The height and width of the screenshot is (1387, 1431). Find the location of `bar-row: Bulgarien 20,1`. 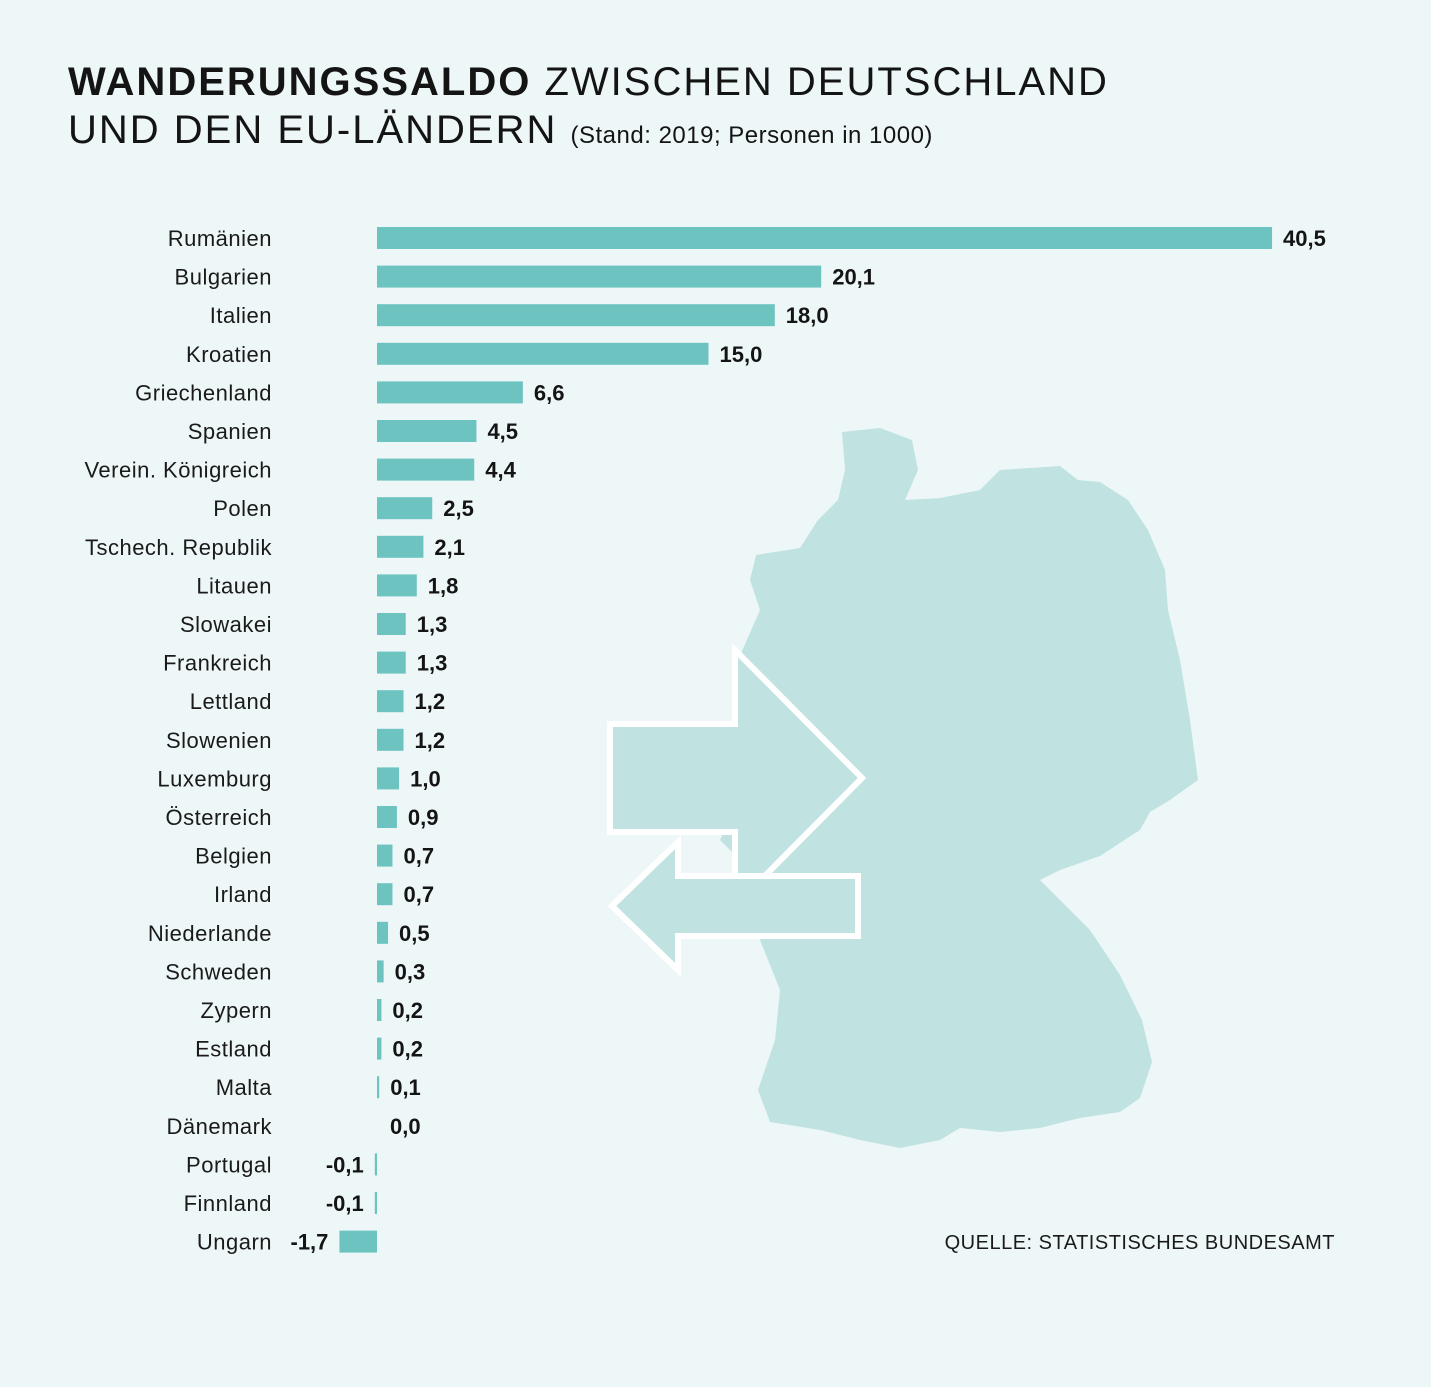

bar-row: Bulgarien 20,1 is located at coordinates (525, 277).